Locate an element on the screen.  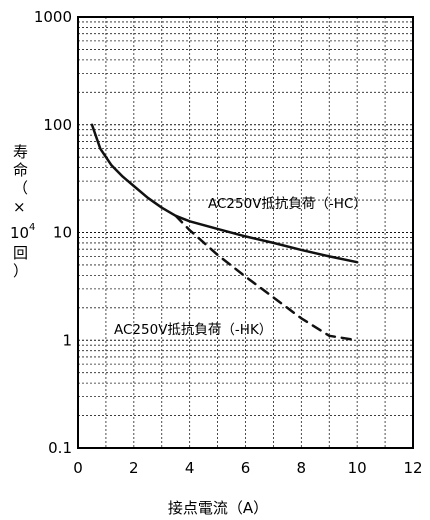
y-label-8: ） is located at coordinates (20, 271).